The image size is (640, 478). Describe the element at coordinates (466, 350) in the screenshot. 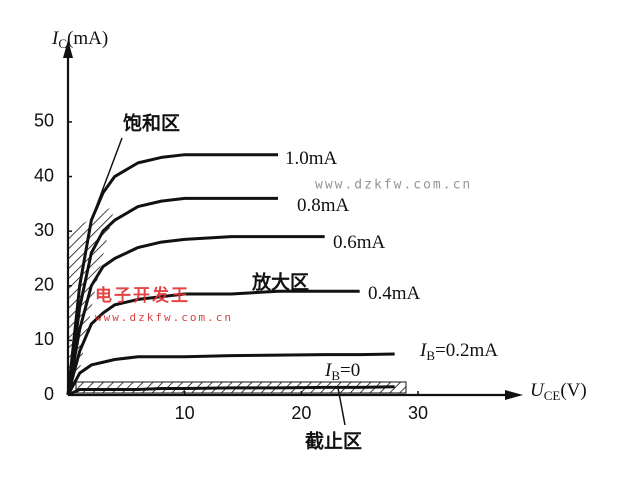

I see `label-part: =0.2mA` at that location.